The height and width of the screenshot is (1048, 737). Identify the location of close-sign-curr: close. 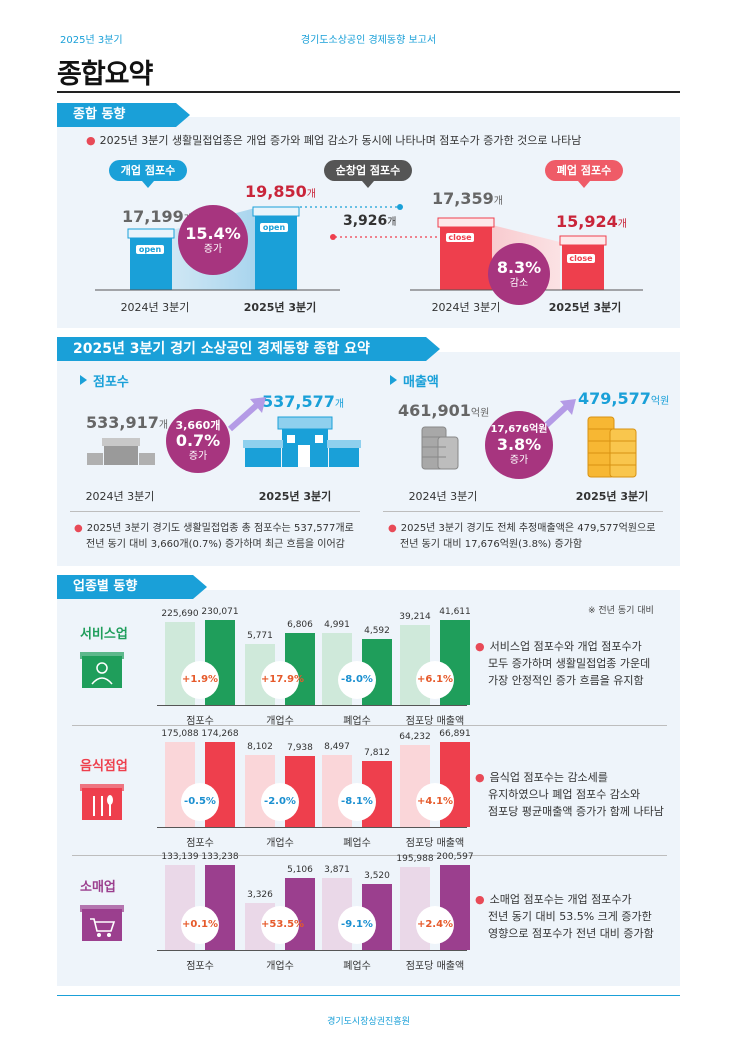
(581, 258).